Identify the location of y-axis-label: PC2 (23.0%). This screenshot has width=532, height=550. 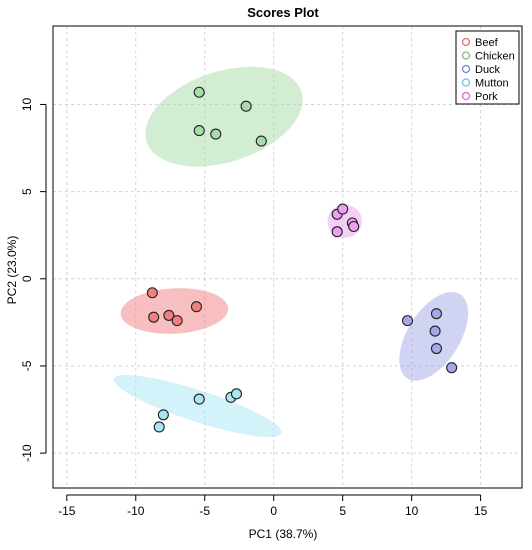
(12, 270).